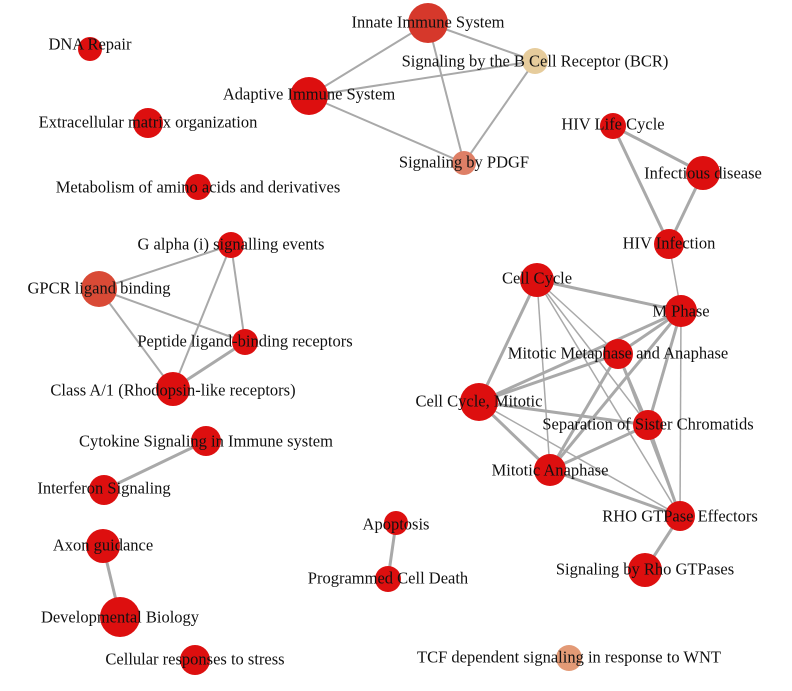  I want to click on node-label-adaptive-immune-system: Adaptive Immune System, so click(309, 94).